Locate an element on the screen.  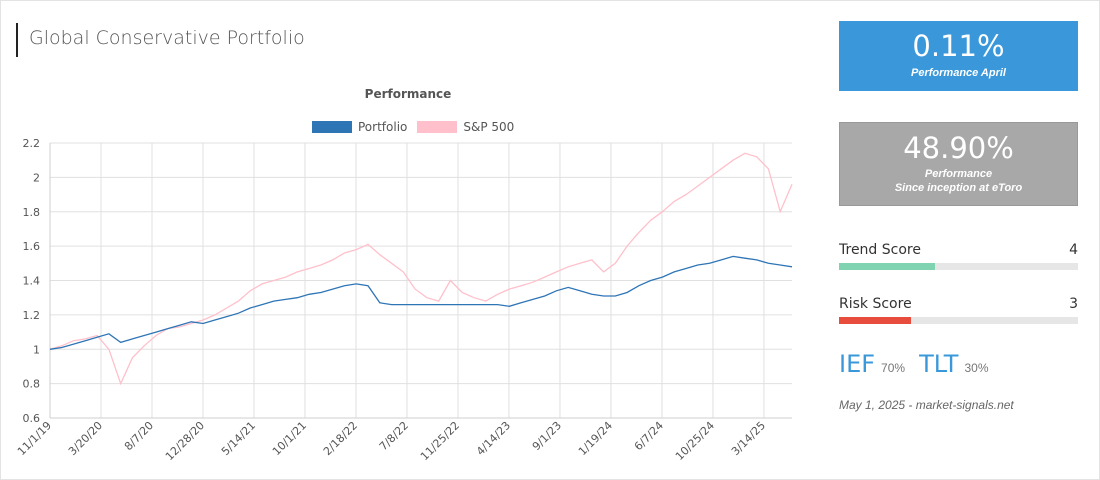
risk-score-bar-fill is located at coordinates (875, 320).